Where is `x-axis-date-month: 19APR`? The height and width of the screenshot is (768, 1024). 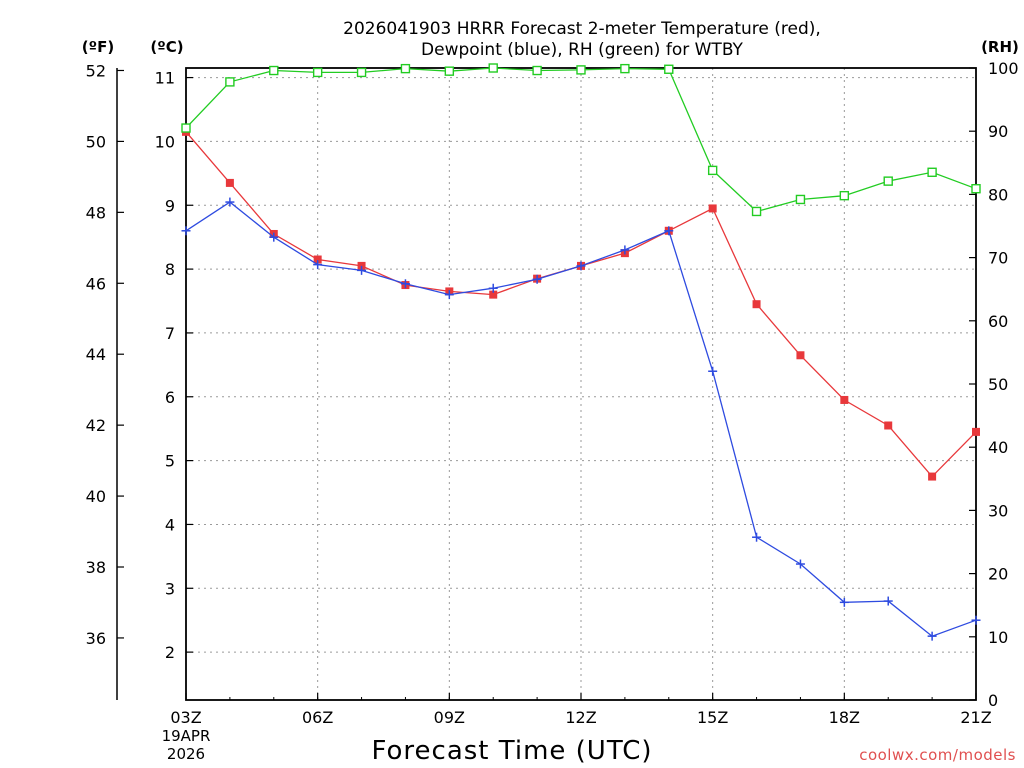 x-axis-date-month: 19APR is located at coordinates (186, 736).